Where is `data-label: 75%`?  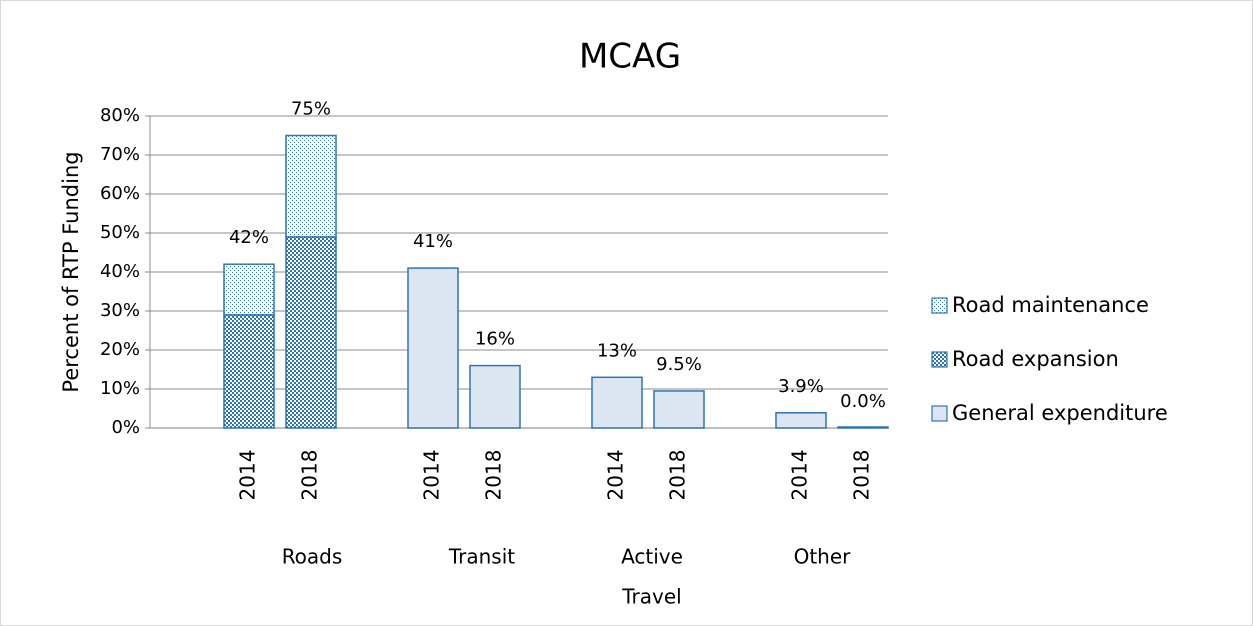
data-label: 75% is located at coordinates (311, 109).